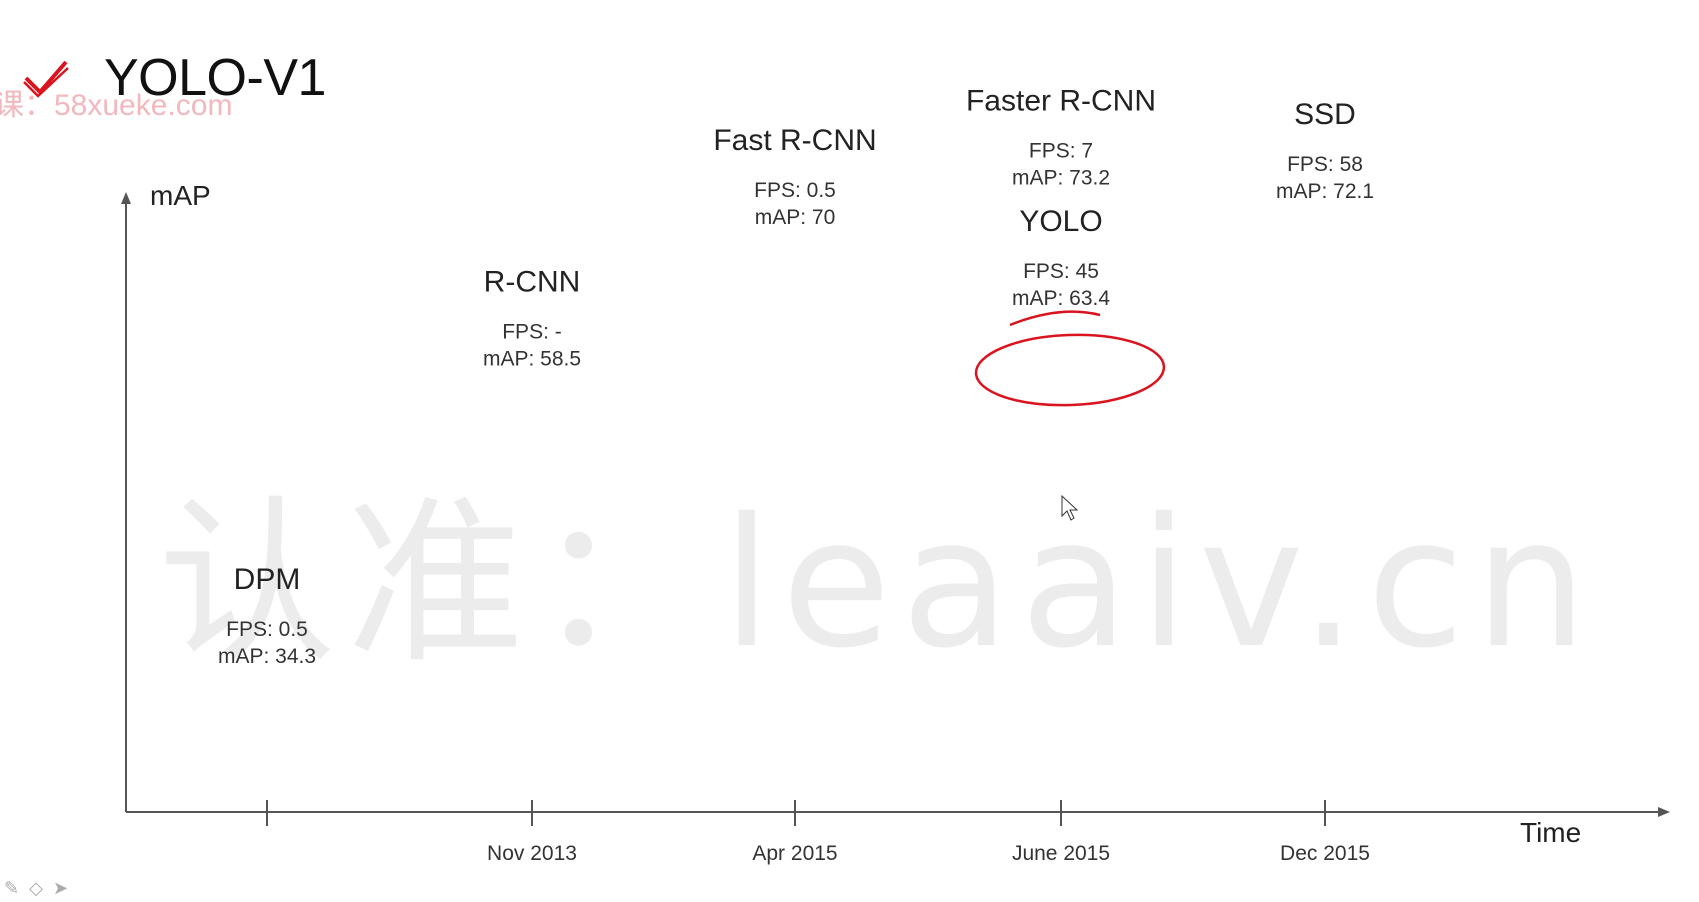 This screenshot has height=902, width=1699. I want to click on x-tick-label: Nov 2013, so click(532, 853).